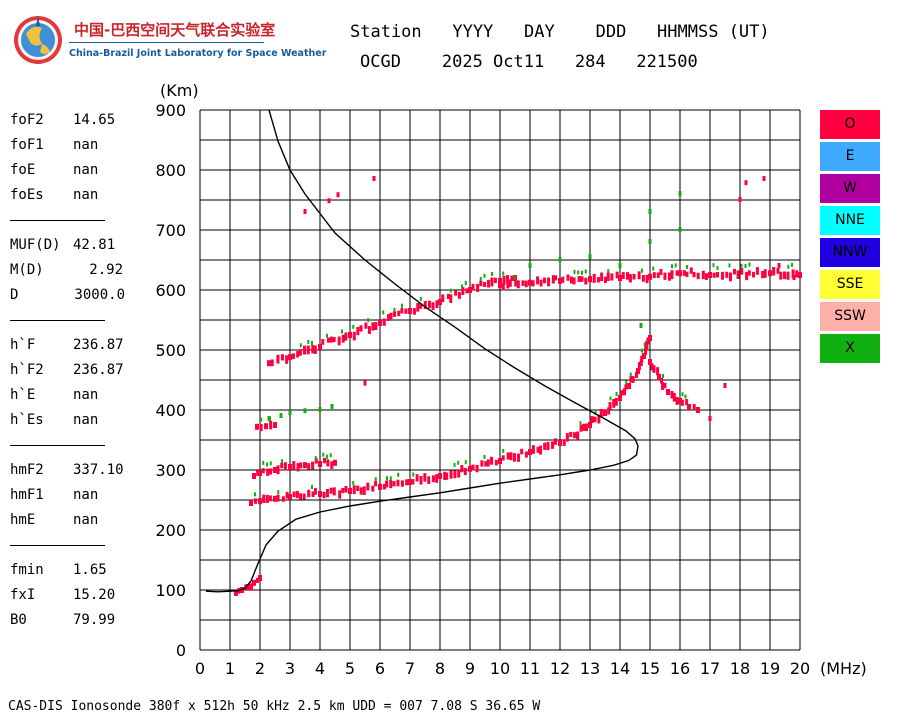  Describe the element at coordinates (850, 188) in the screenshot. I see `legend-item-w: W` at that location.